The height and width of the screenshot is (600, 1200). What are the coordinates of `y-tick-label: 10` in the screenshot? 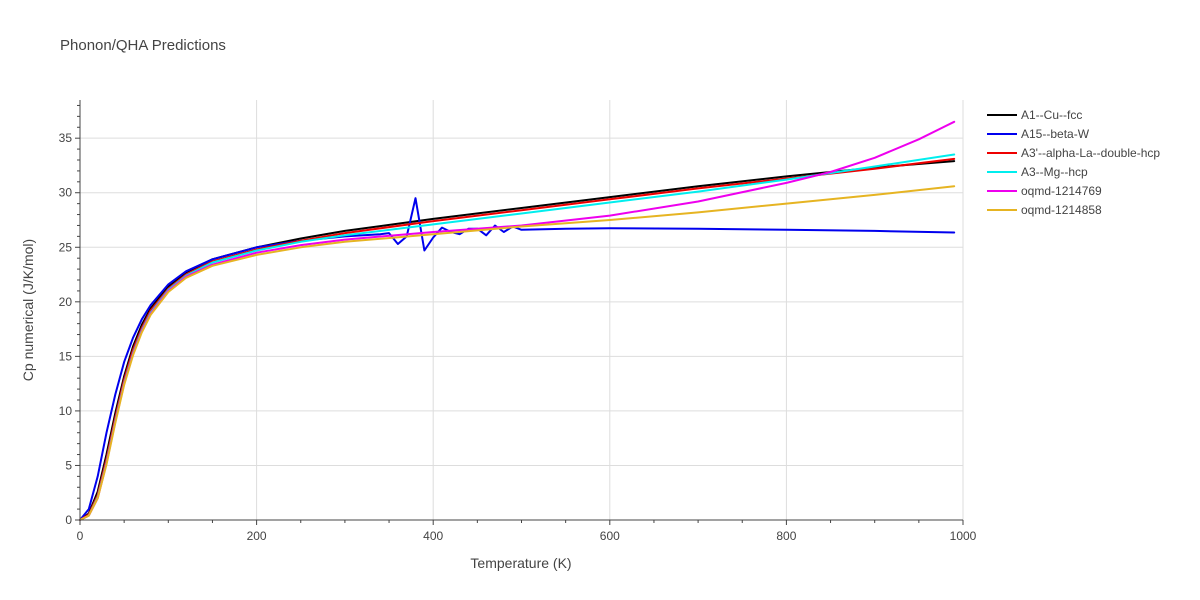 It's located at (66, 411).